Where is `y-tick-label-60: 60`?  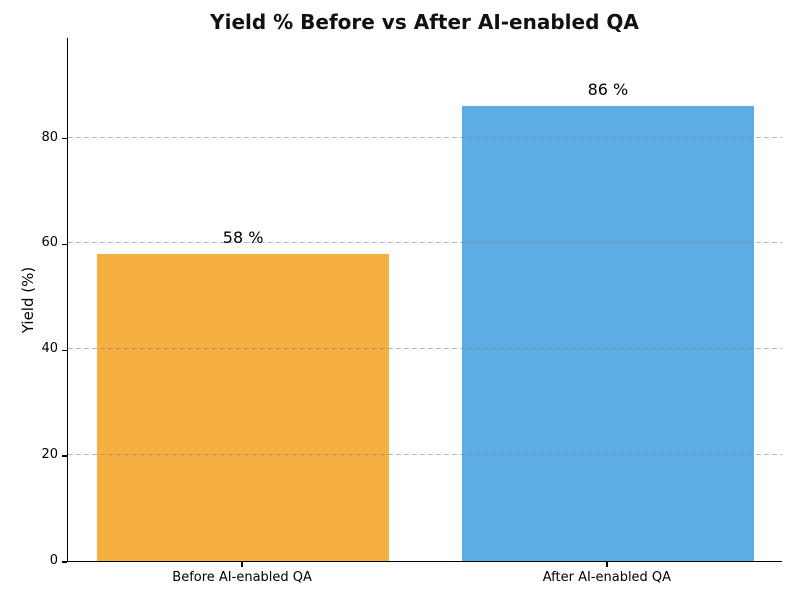
y-tick-label-60: 60 is located at coordinates (49, 243).